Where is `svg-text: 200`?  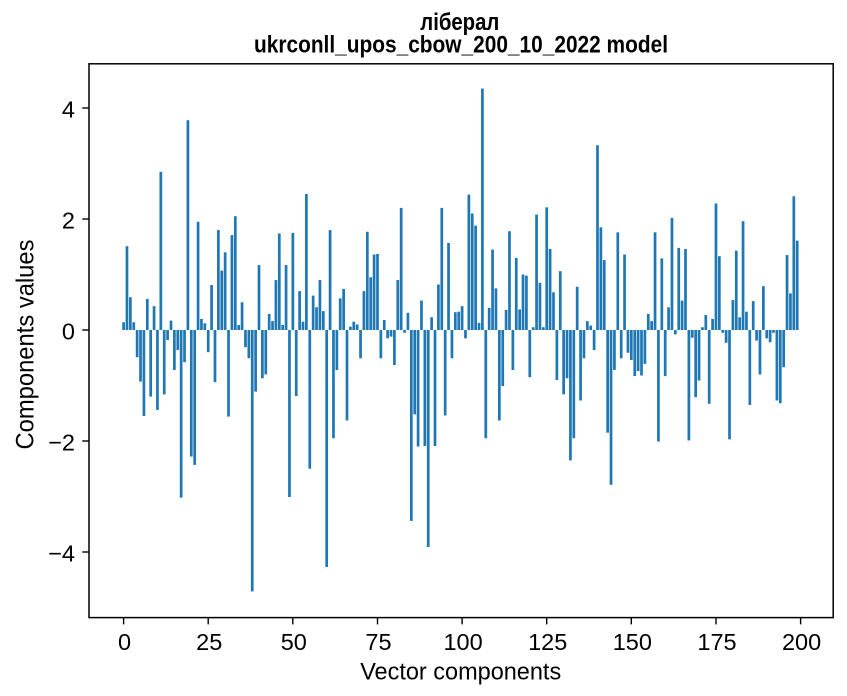 svg-text: 200 is located at coordinates (801, 642).